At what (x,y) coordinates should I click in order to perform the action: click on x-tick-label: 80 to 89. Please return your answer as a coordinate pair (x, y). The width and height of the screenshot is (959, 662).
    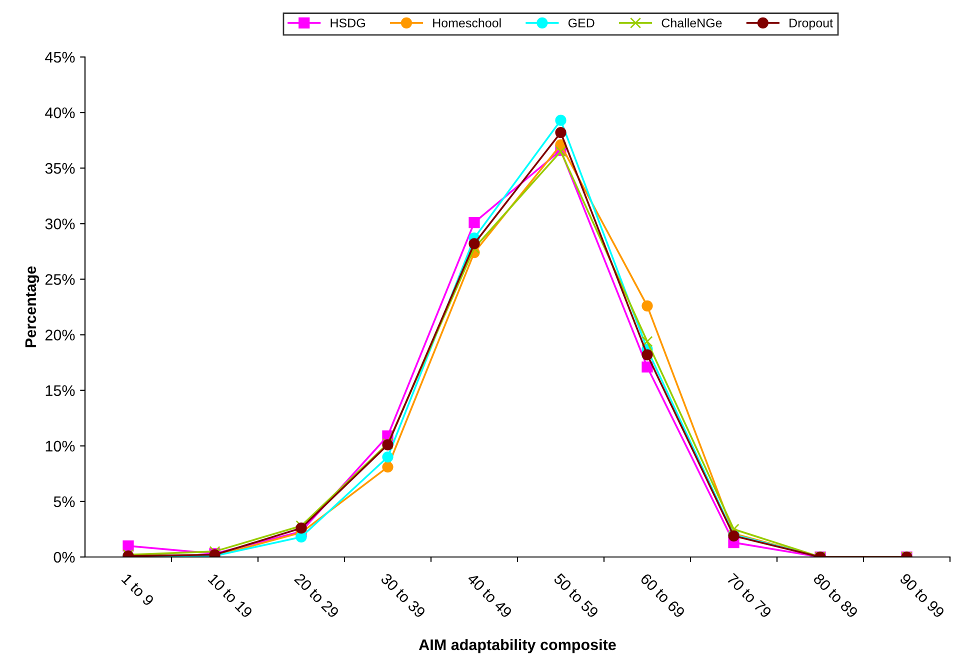
    Looking at the image, I should click on (835, 595).